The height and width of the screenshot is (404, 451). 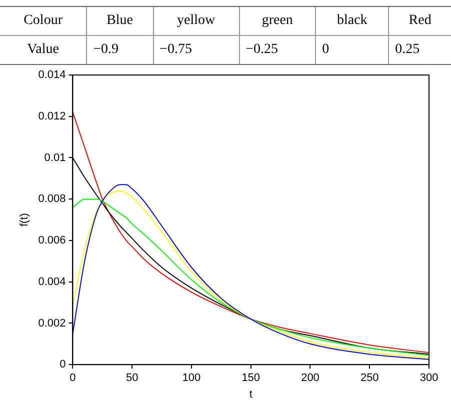 I want to click on text: green, so click(x=277, y=21).